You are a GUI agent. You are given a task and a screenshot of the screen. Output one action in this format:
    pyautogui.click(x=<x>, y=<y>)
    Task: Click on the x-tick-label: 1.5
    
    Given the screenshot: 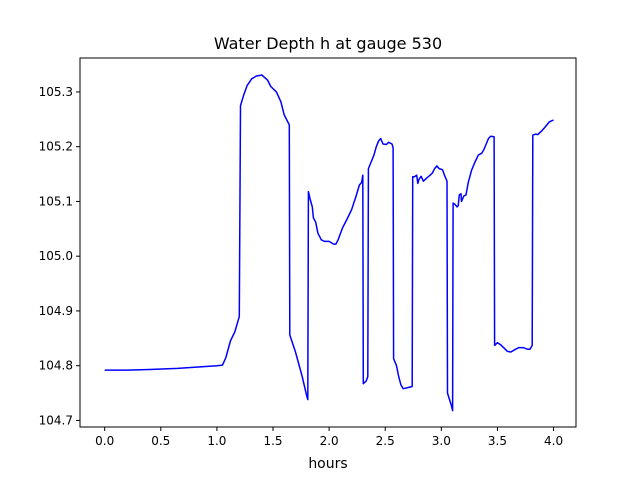 What is the action you would take?
    pyautogui.click(x=272, y=441)
    